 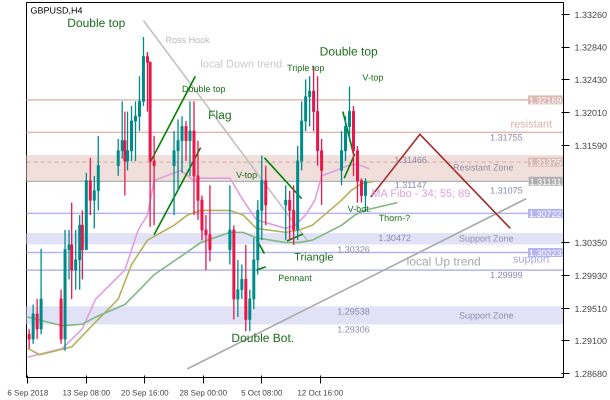 What do you see at coordinates (531, 124) in the screenshot?
I see `annotation: resistant` at bounding box center [531, 124].